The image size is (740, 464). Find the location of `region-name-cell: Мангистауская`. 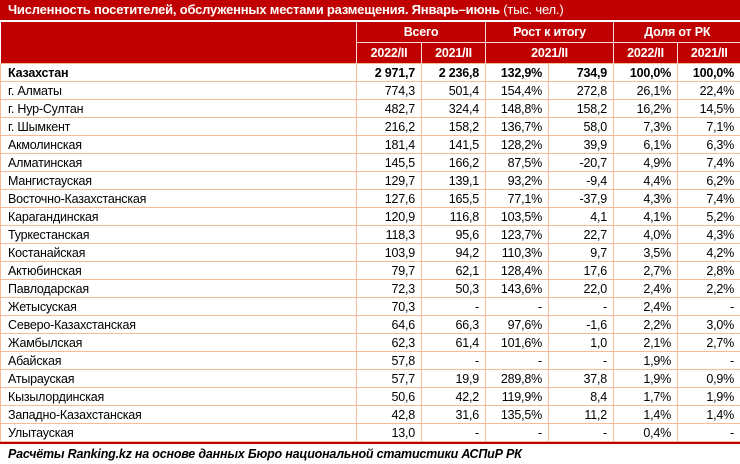

region-name-cell: Мангистауская is located at coordinates (178, 180).